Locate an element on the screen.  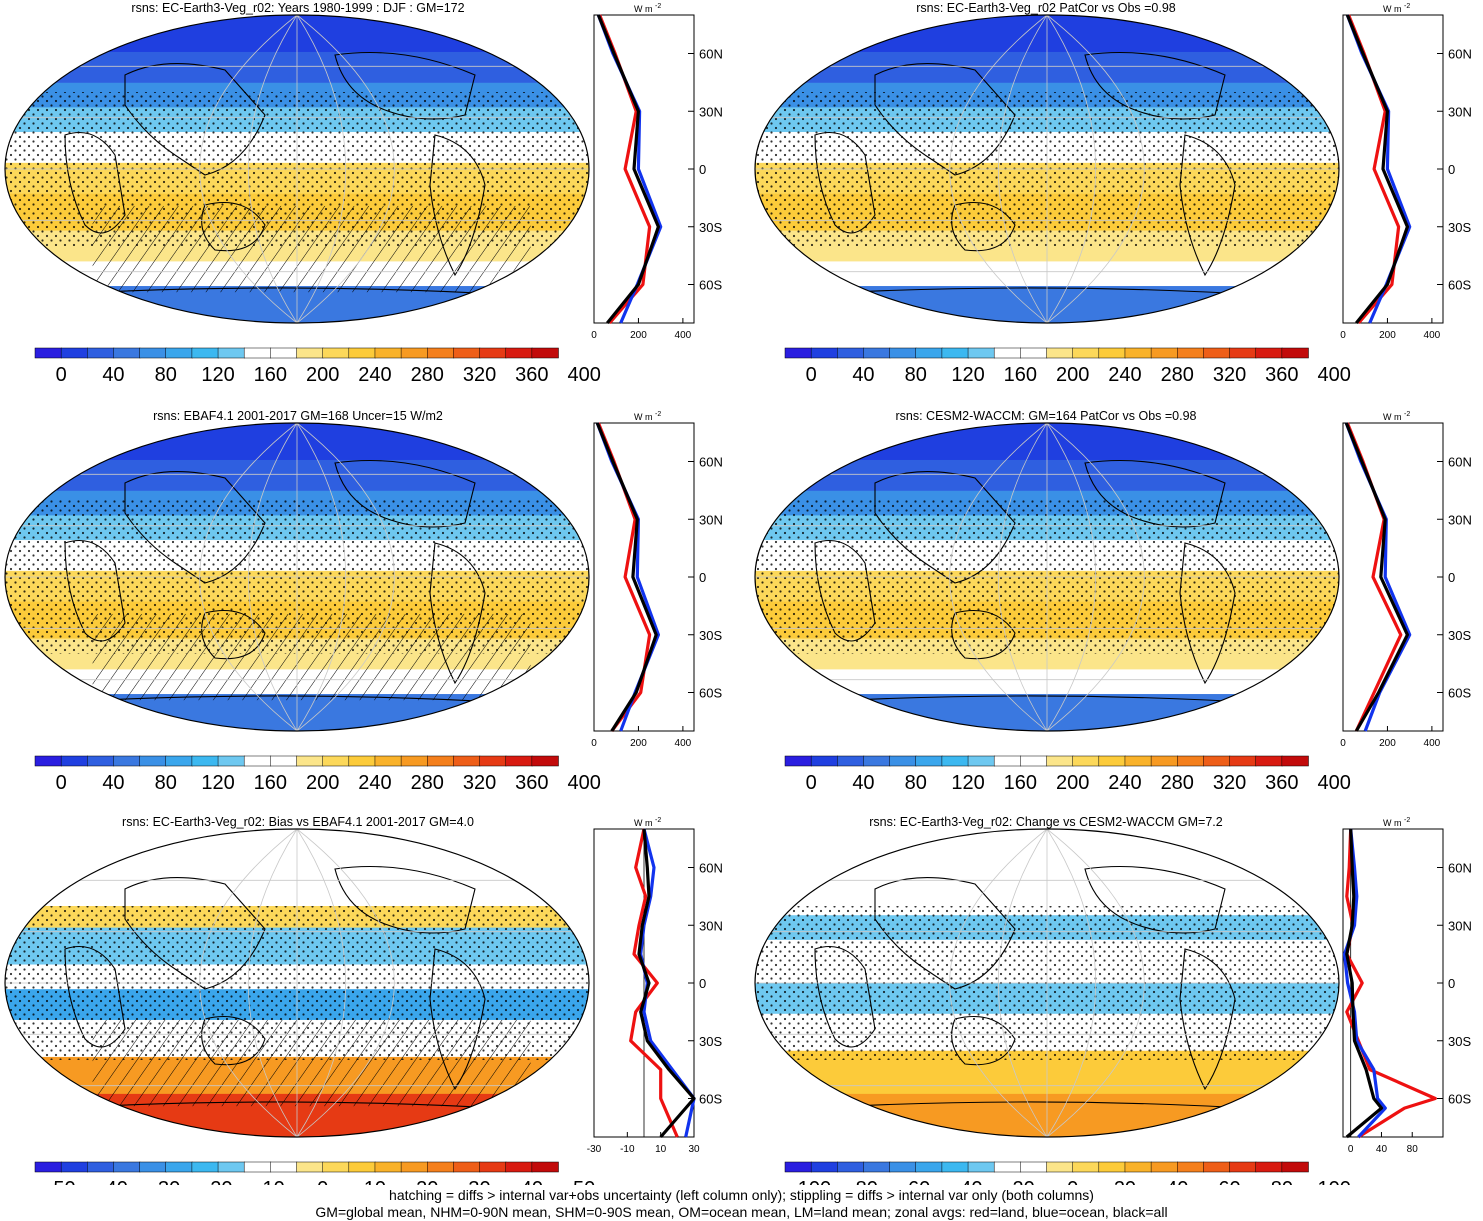
map-border is located at coordinates (1047, 169).